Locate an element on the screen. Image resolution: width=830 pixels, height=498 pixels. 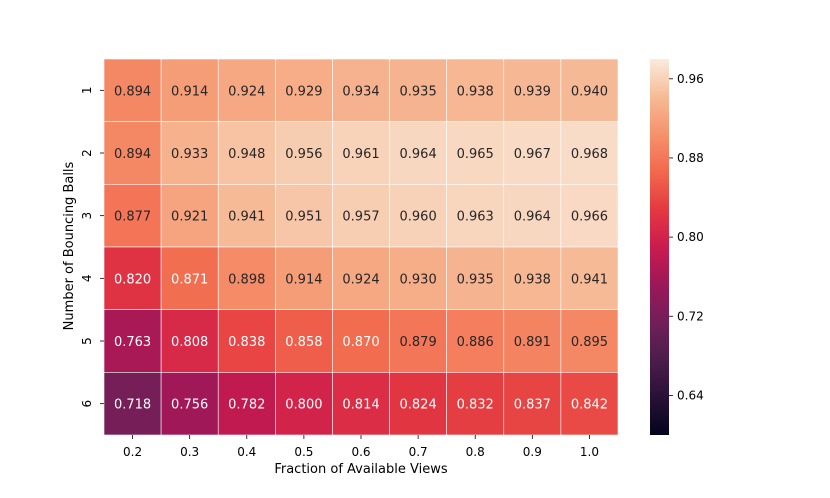
cell-value-label: 0.967 is located at coordinates (532, 154).